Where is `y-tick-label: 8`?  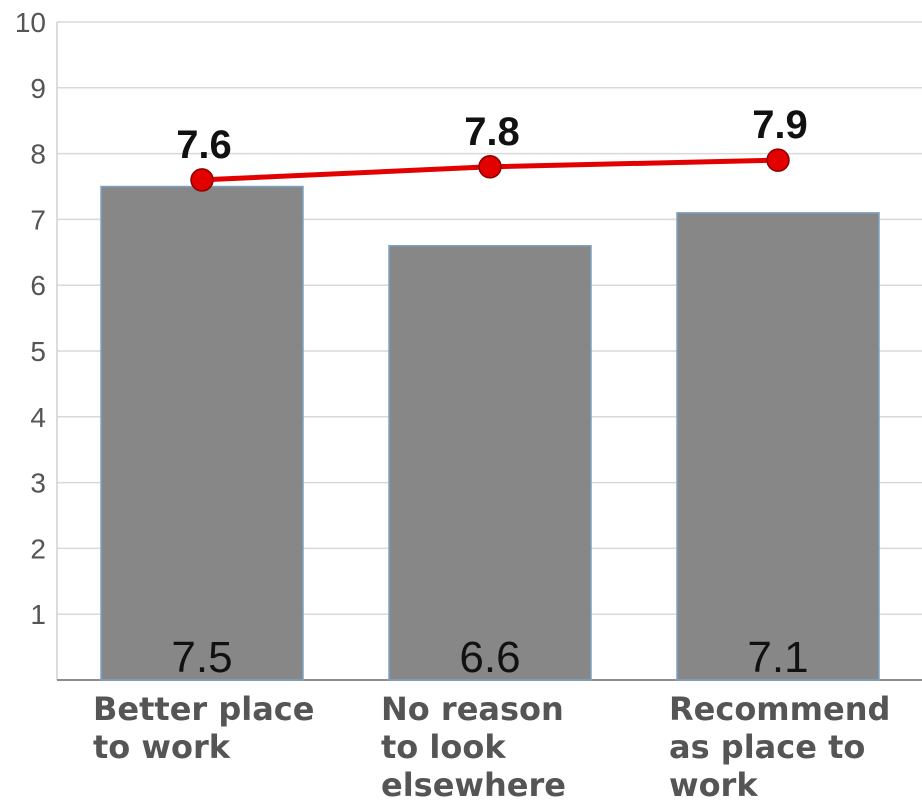 y-tick-label: 8 is located at coordinates (38, 154).